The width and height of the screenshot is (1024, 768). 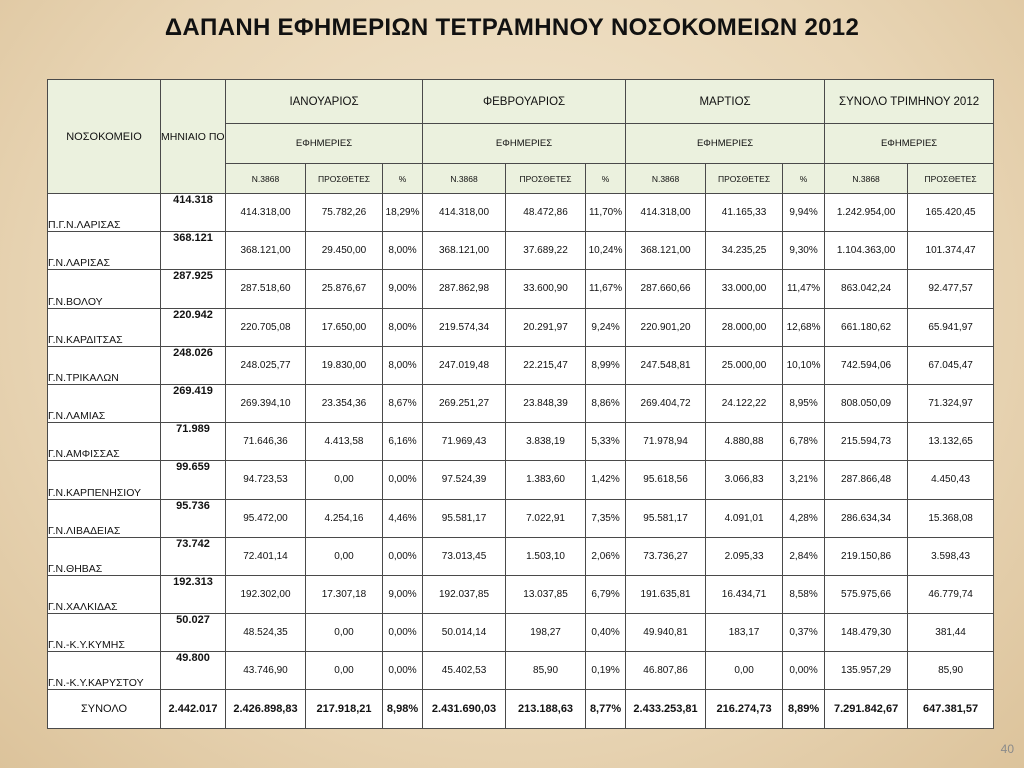 I want to click on value-cell: 25.876,67, so click(x=344, y=289).